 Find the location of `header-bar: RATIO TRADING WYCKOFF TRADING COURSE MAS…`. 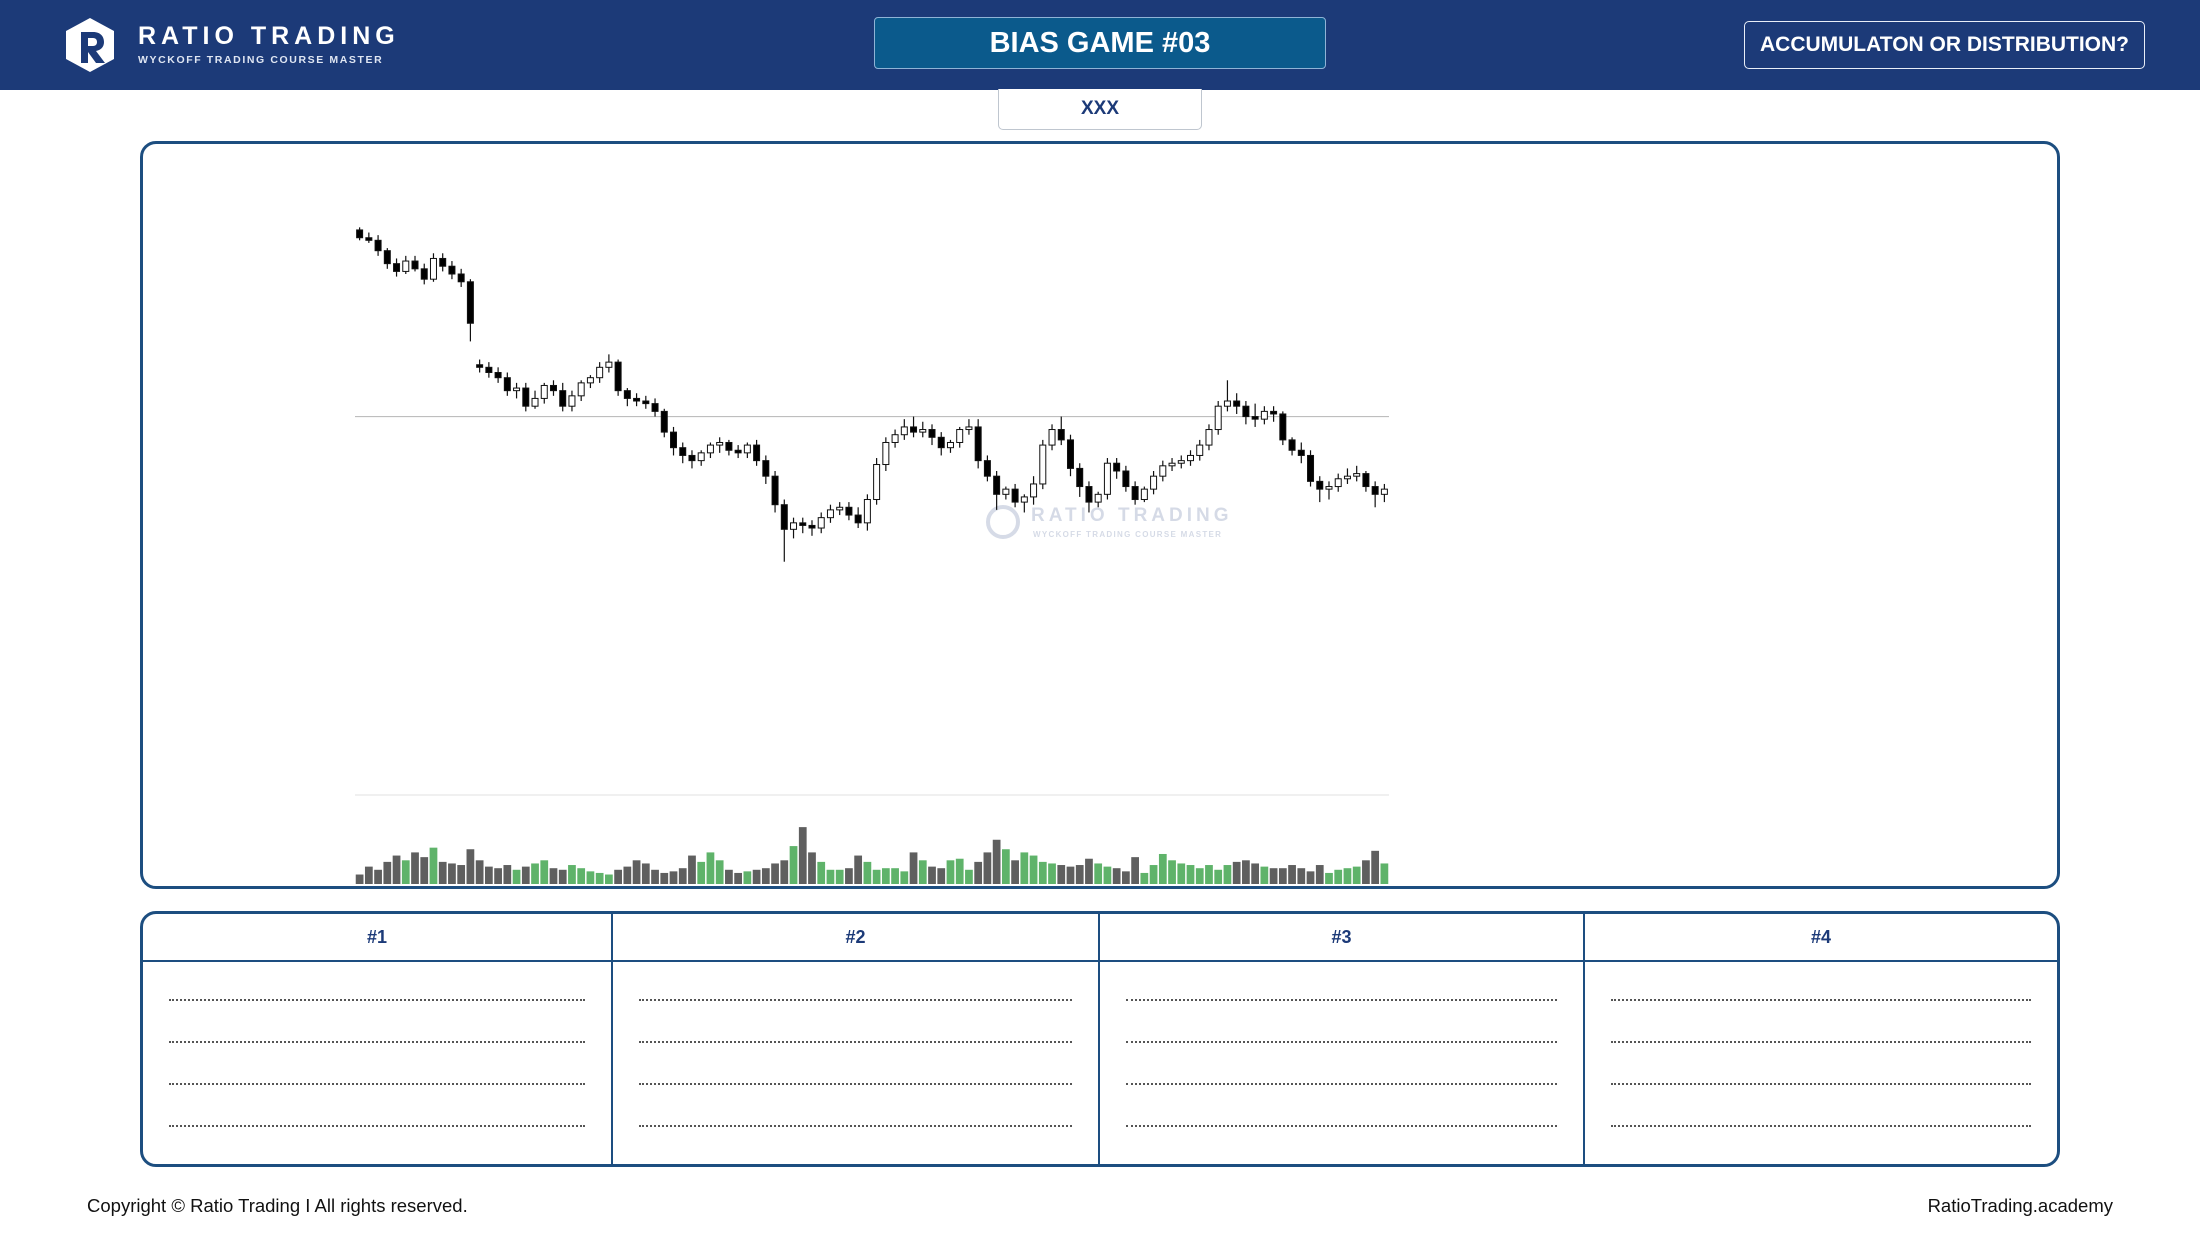

header-bar: RATIO TRADING WYCKOFF TRADING COURSE MAS… is located at coordinates (1100, 45).